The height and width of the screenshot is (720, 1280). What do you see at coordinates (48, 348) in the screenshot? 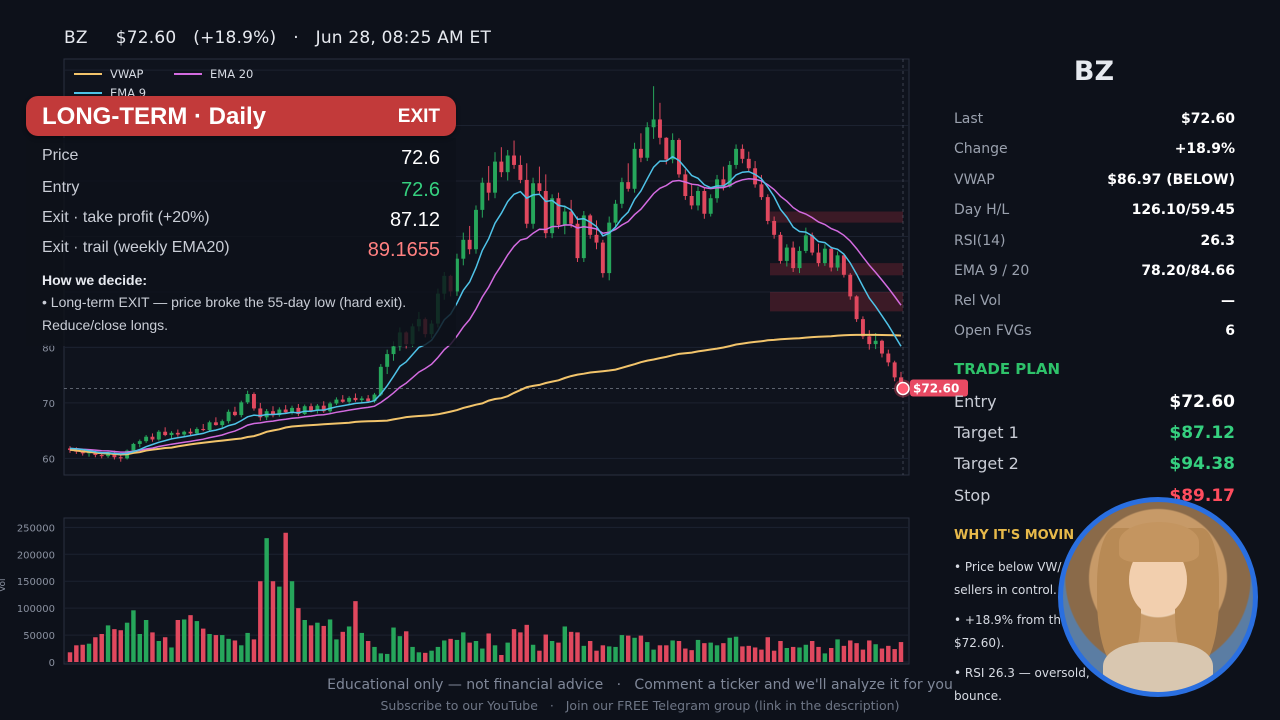
I see `price-tick-label: 80` at bounding box center [48, 348].